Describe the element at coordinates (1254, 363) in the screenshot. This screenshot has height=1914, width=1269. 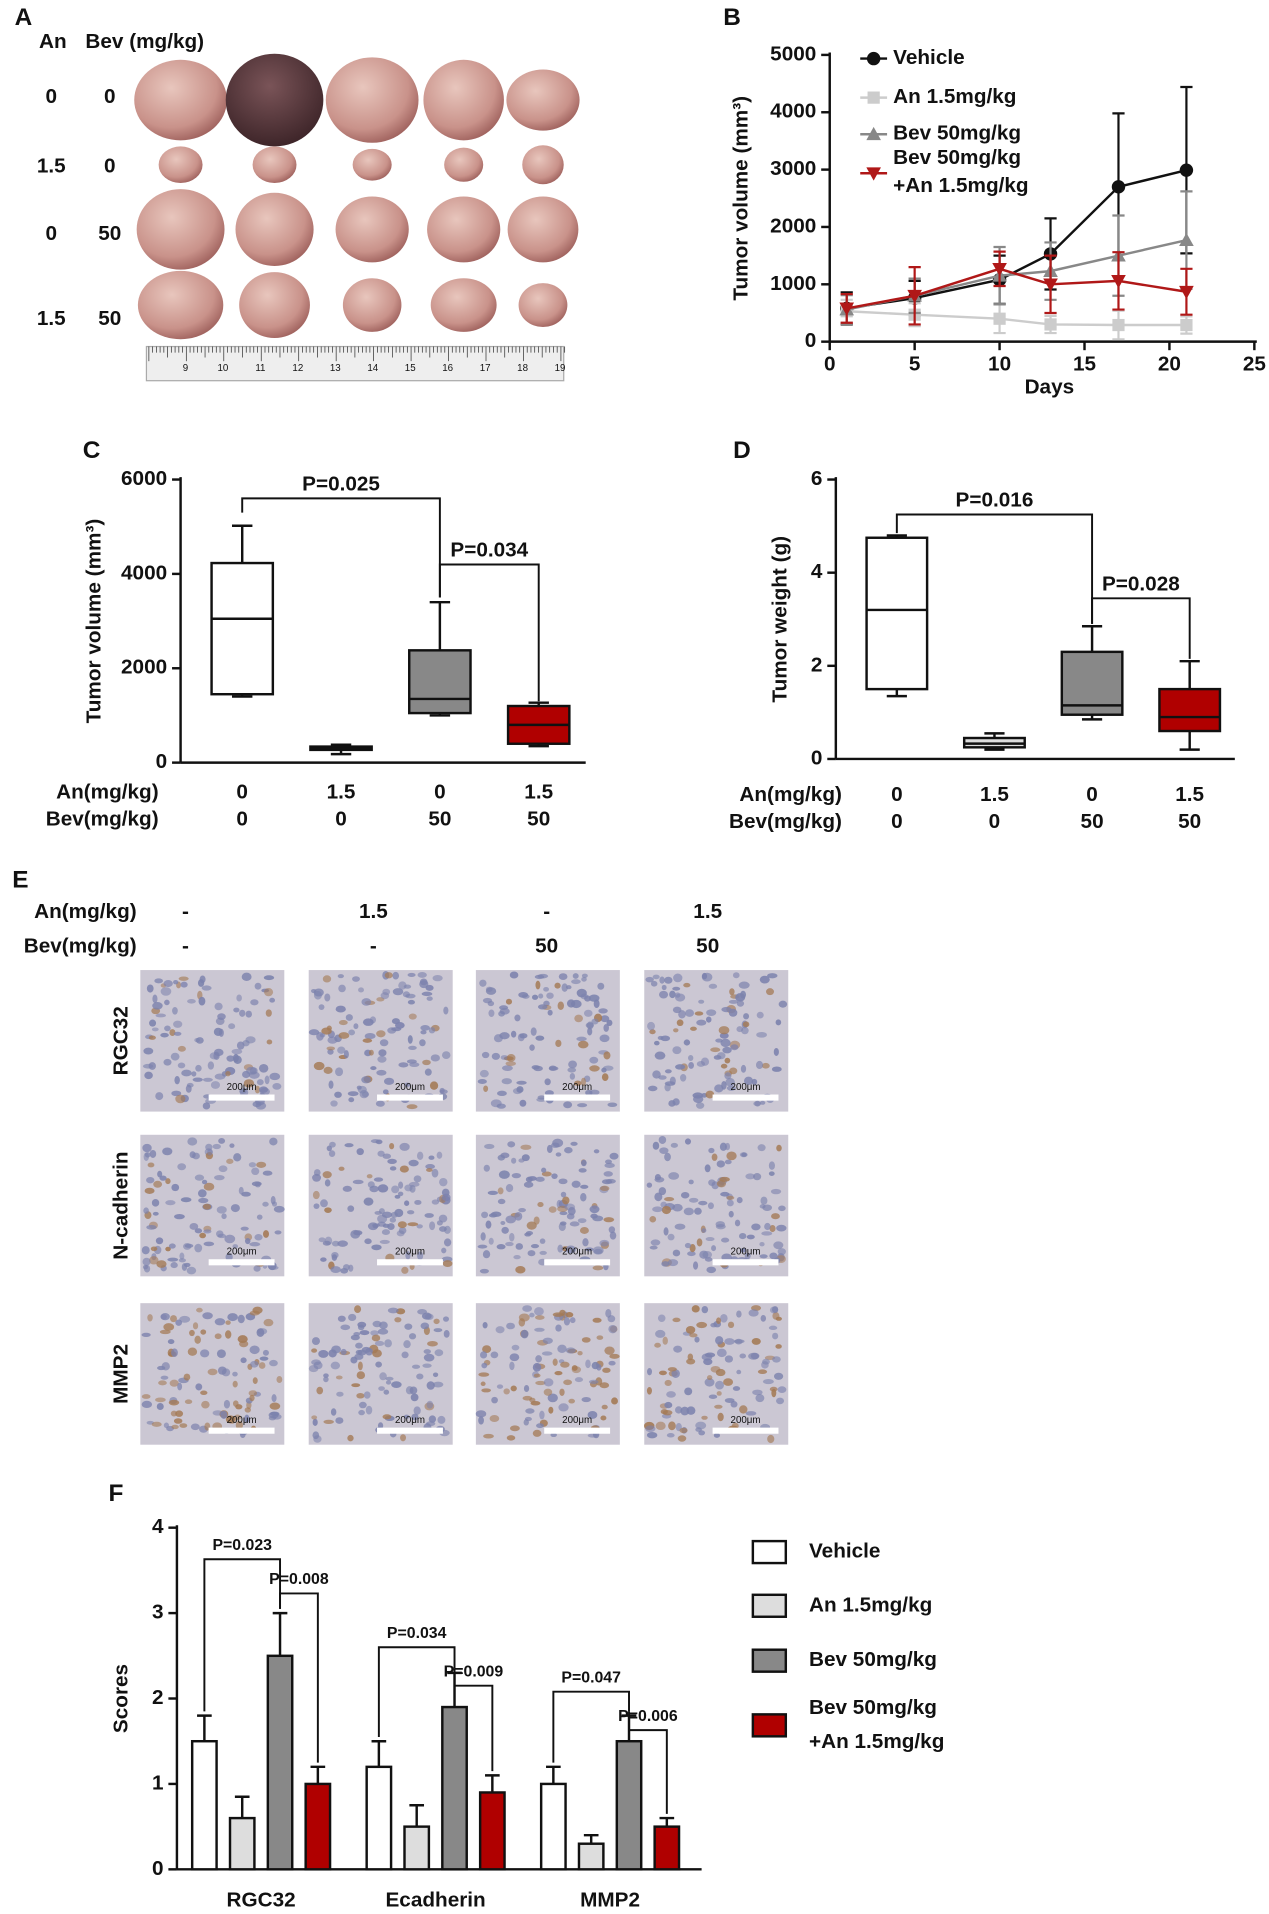
I see `x-tick-label: 25` at that location.